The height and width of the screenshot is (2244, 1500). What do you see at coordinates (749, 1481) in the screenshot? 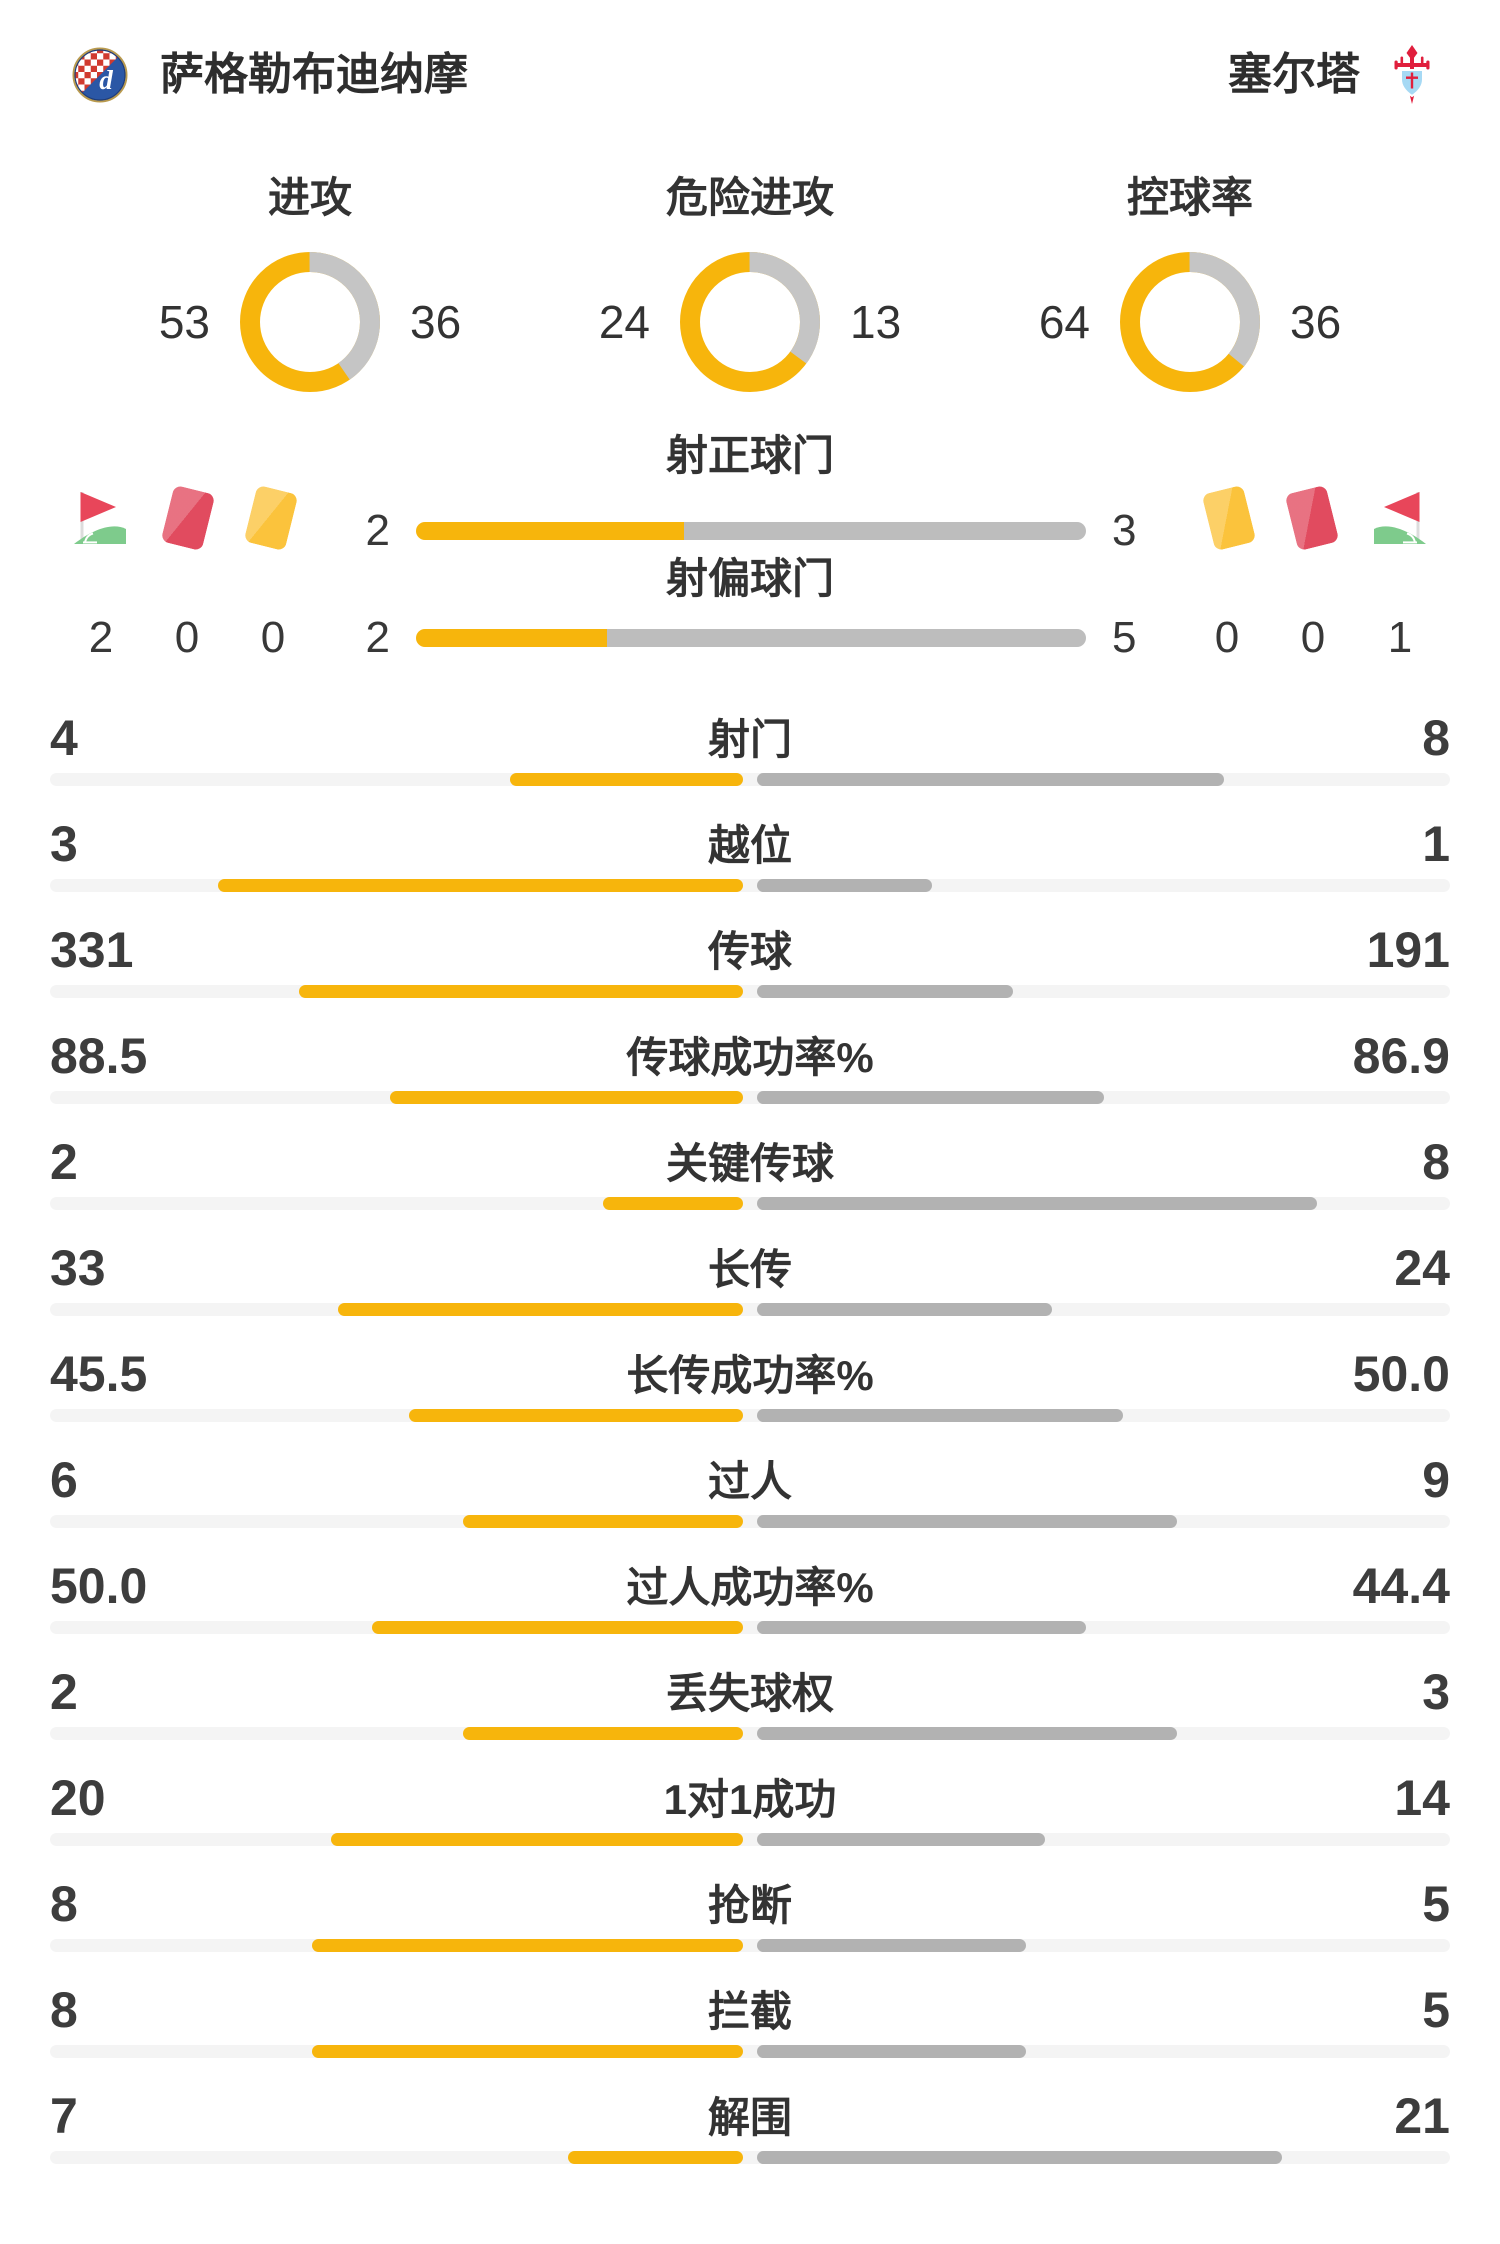
I see `stat-label: 过人` at bounding box center [749, 1481].